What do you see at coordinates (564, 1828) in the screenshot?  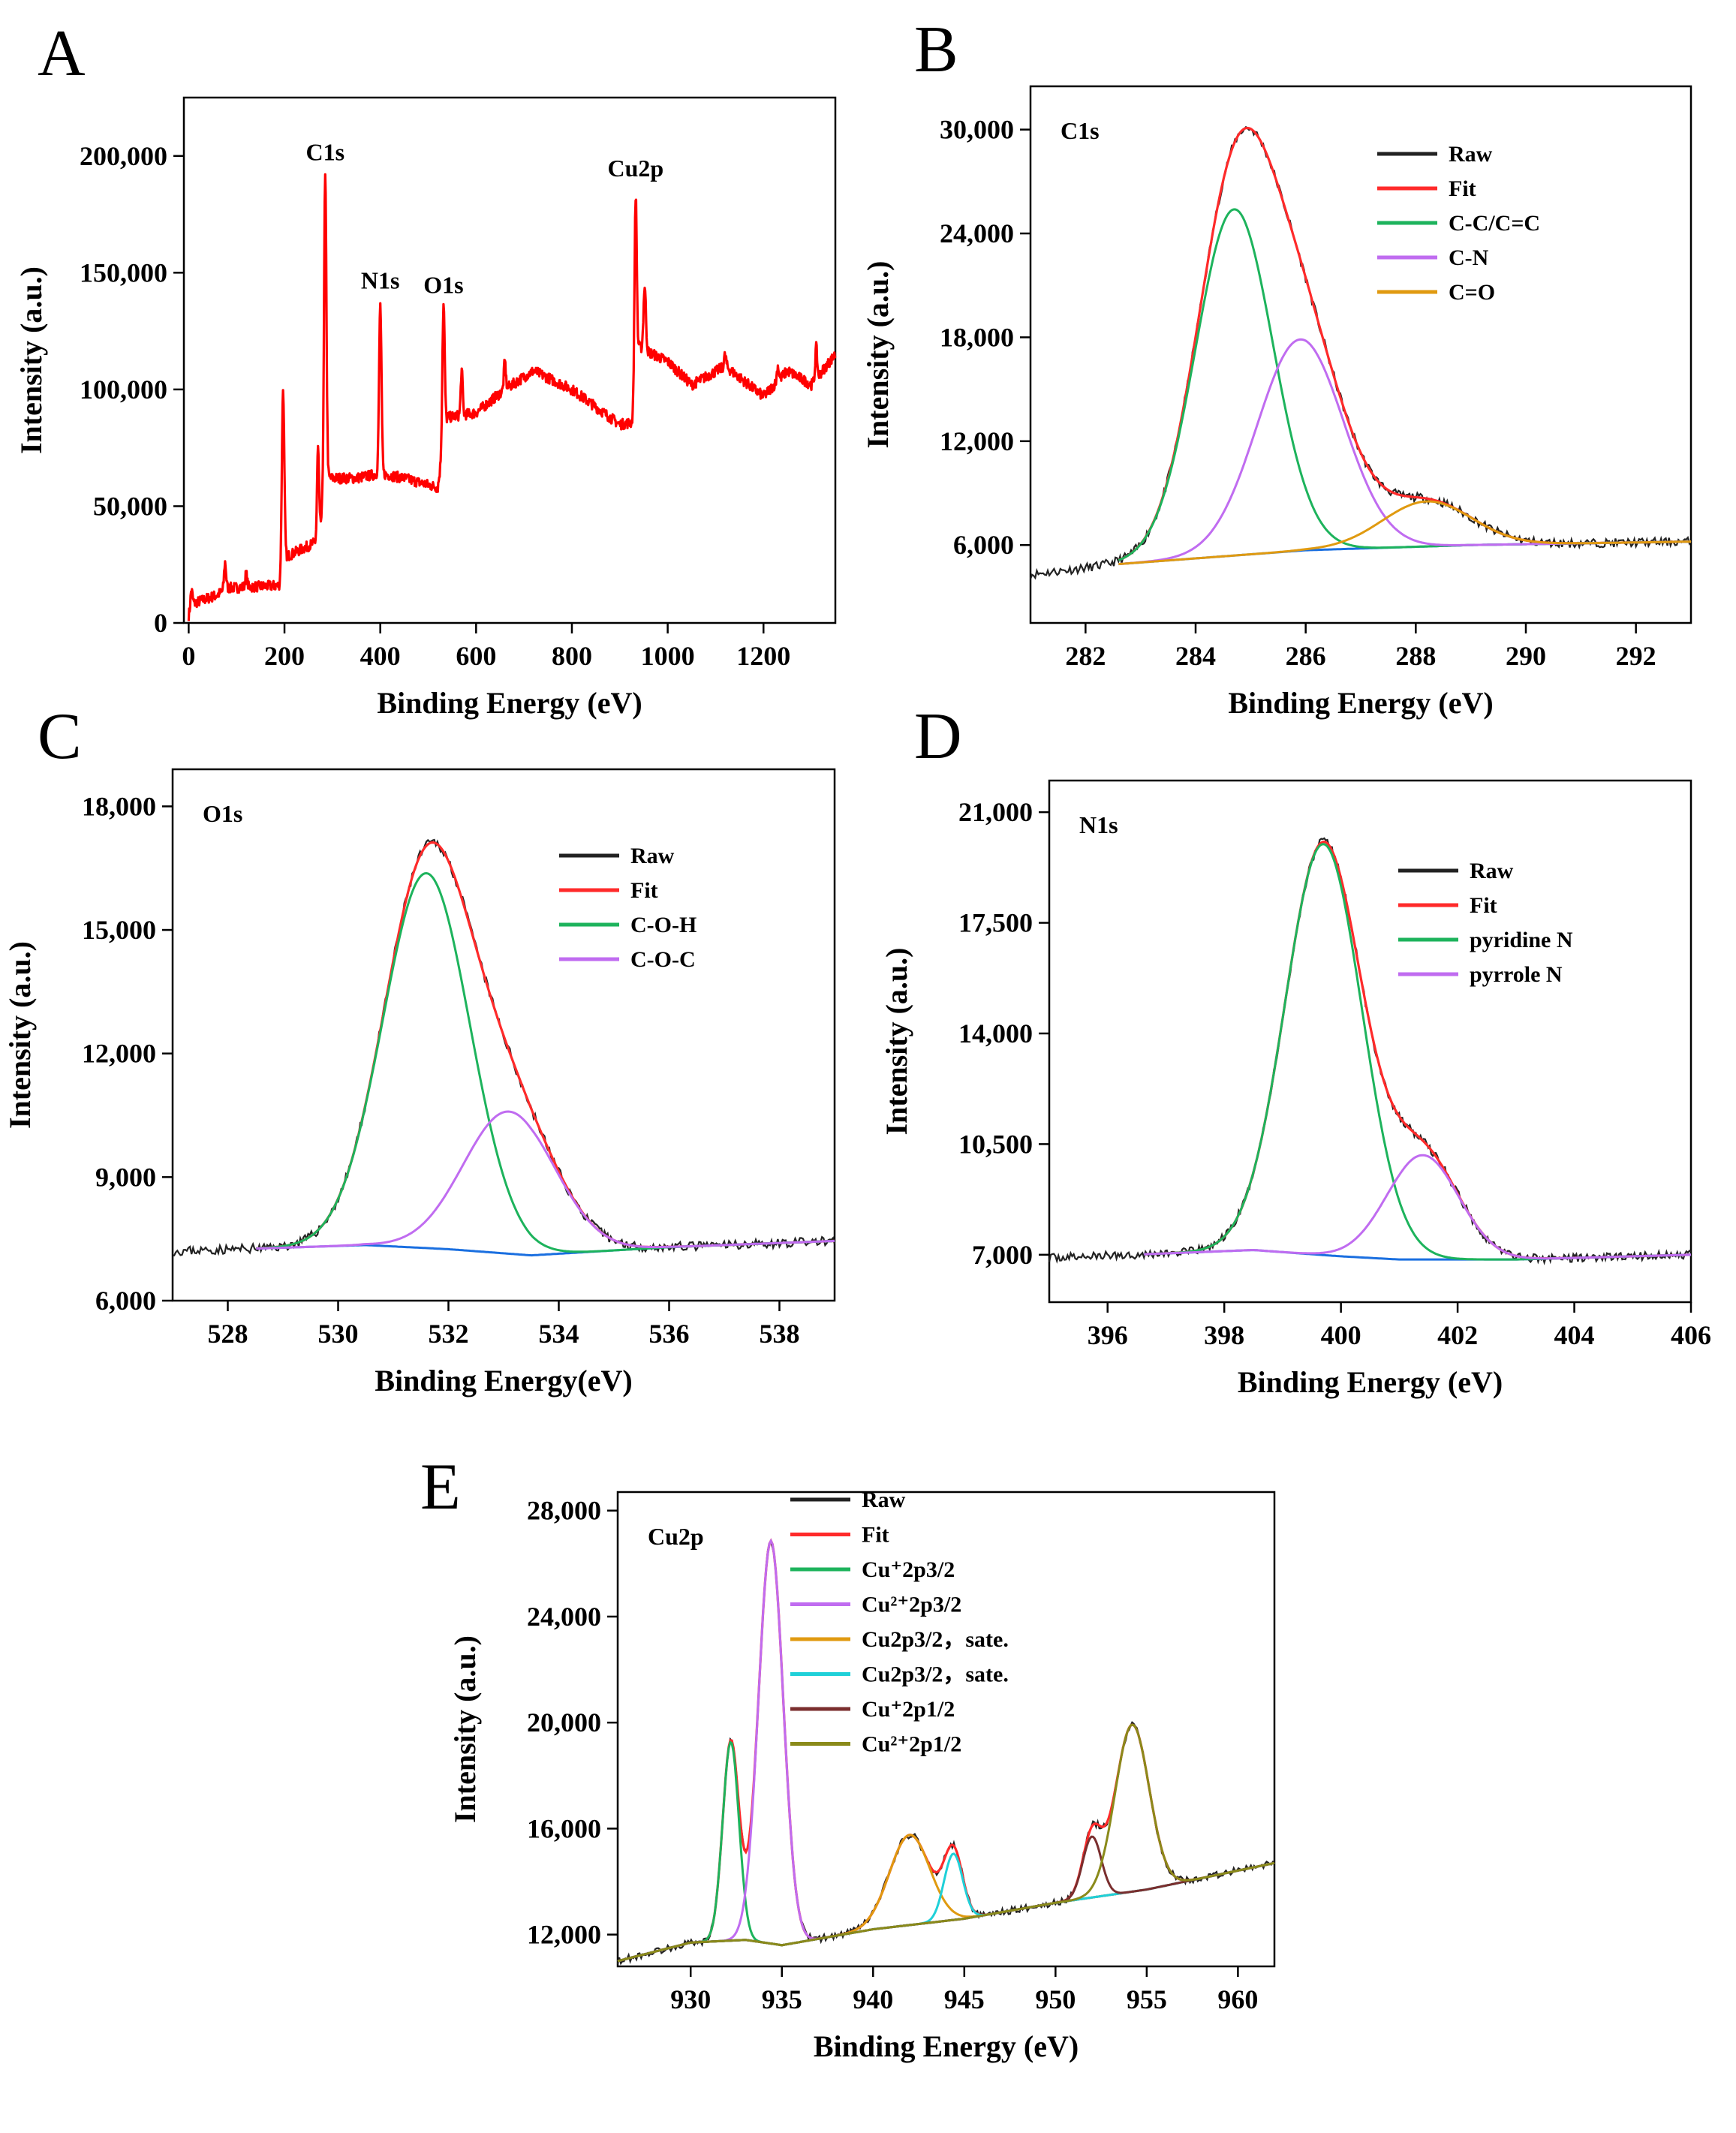 I see `y-tick-label: 16,000` at bounding box center [564, 1828].